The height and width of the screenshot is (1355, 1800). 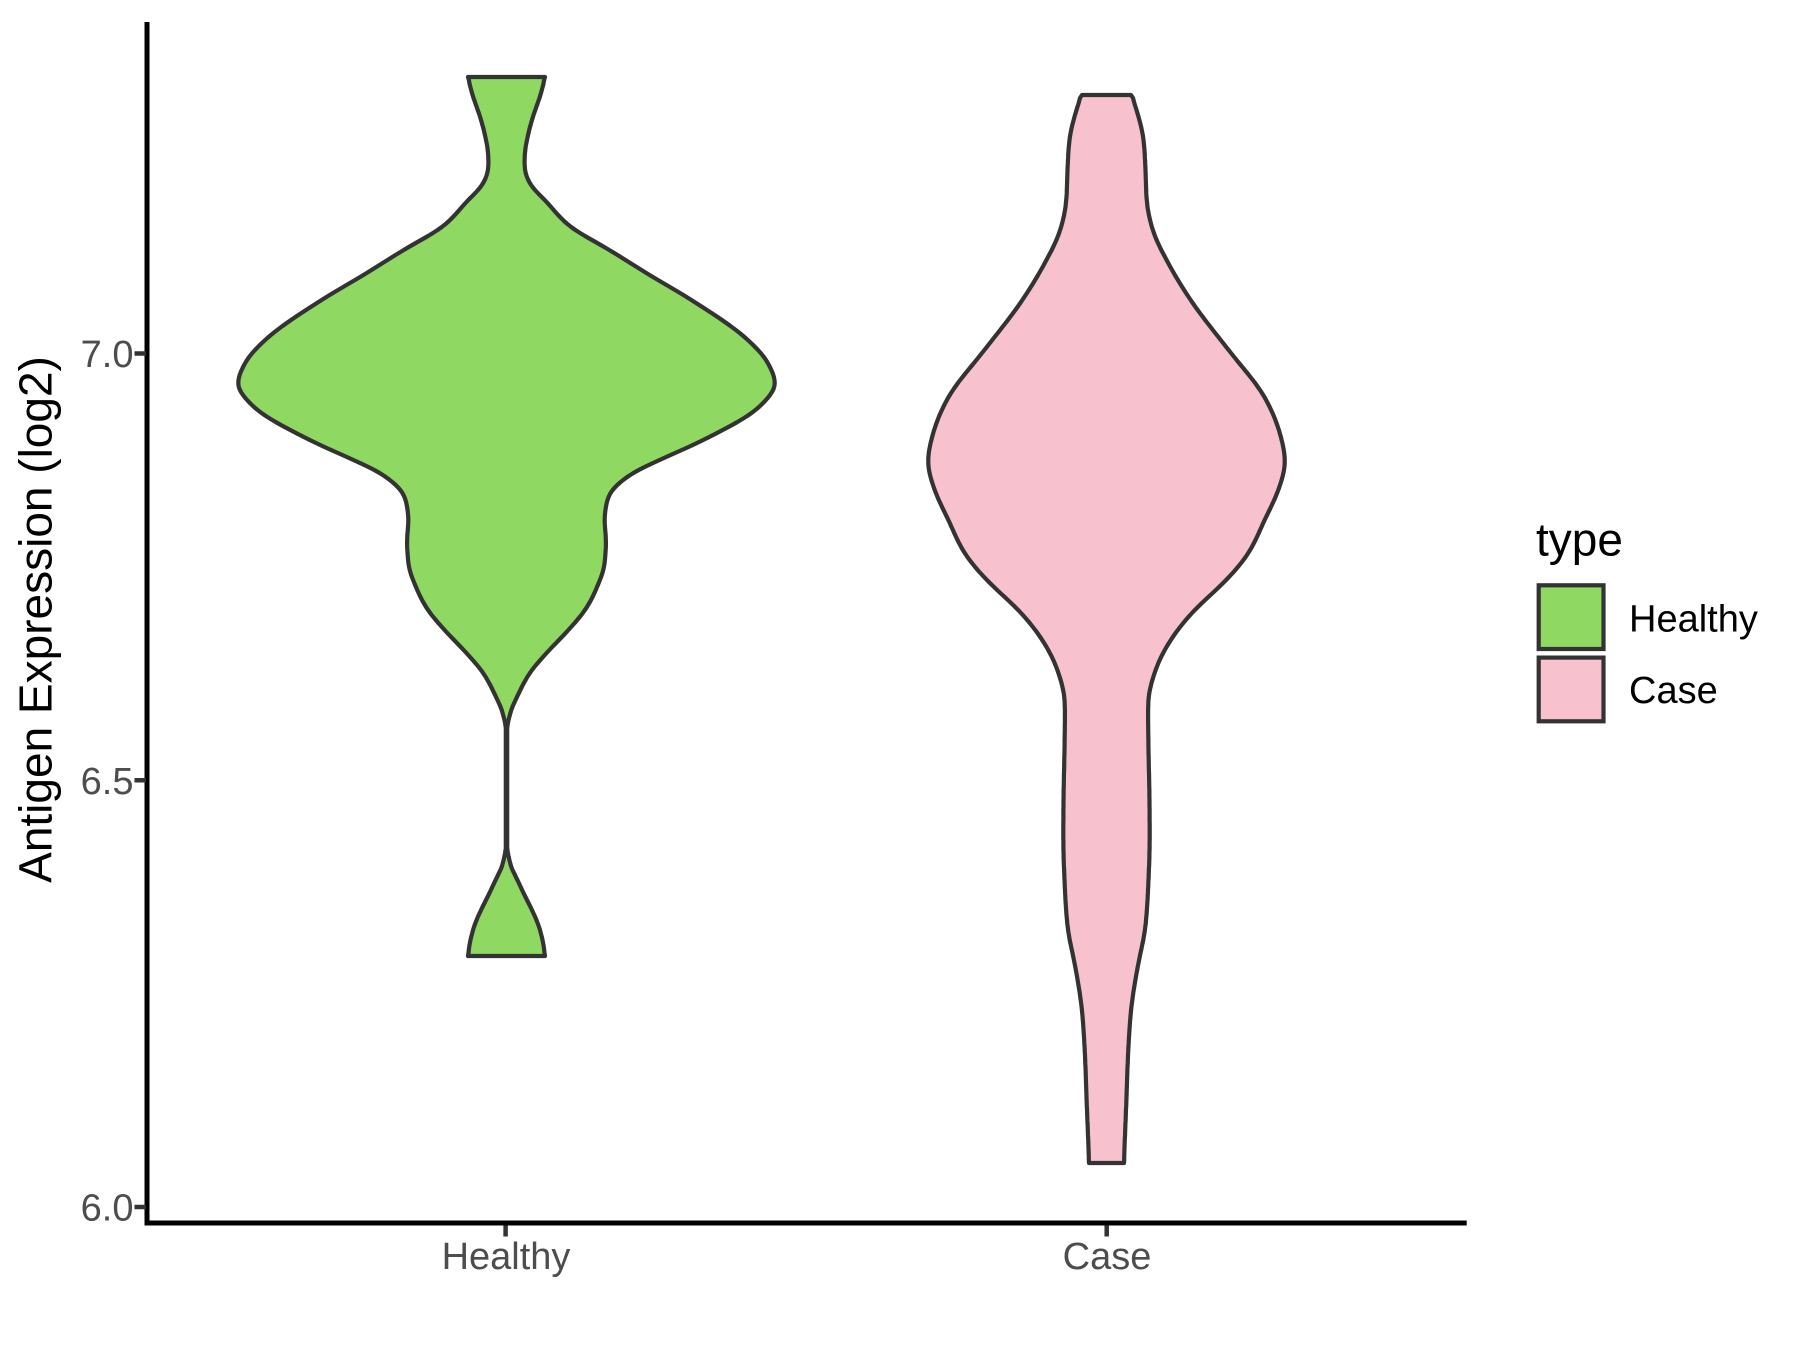 What do you see at coordinates (107, 355) in the screenshot?
I see `svg-text: 7.0` at bounding box center [107, 355].